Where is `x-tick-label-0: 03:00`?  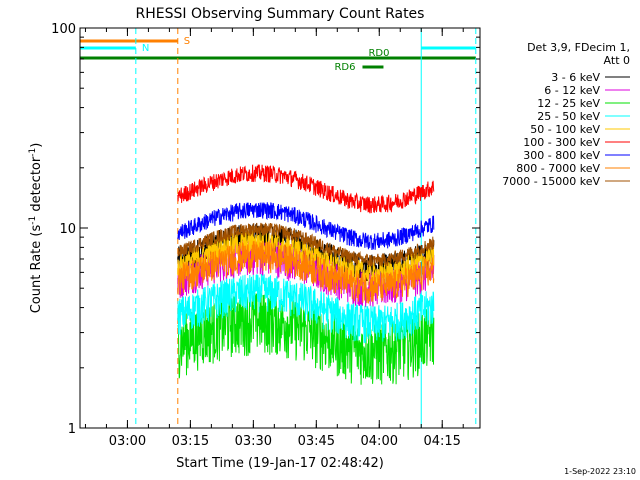 x-tick-label-0: 03:00 is located at coordinates (127, 441).